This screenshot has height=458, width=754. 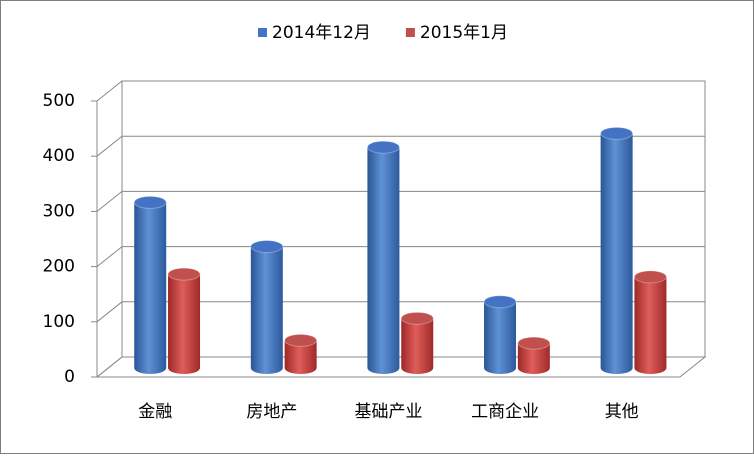 I want to click on x-tick-label: 基础产业, so click(x=389, y=412).